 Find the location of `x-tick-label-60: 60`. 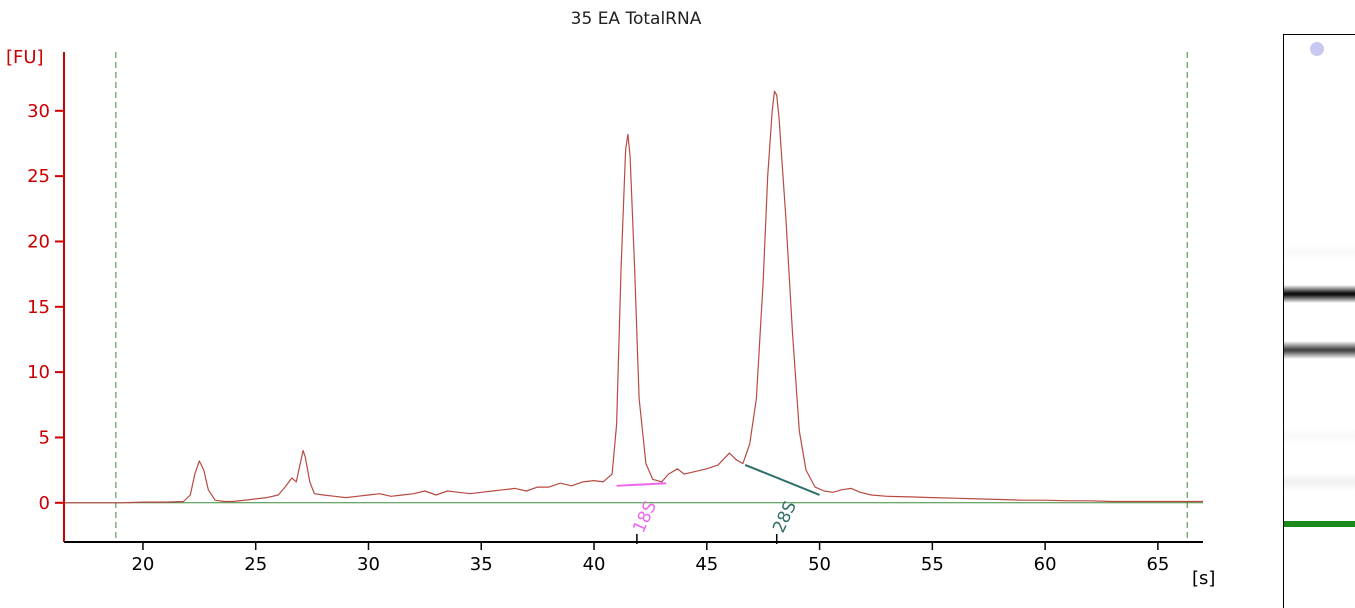

x-tick-label-60: 60 is located at coordinates (1045, 564).